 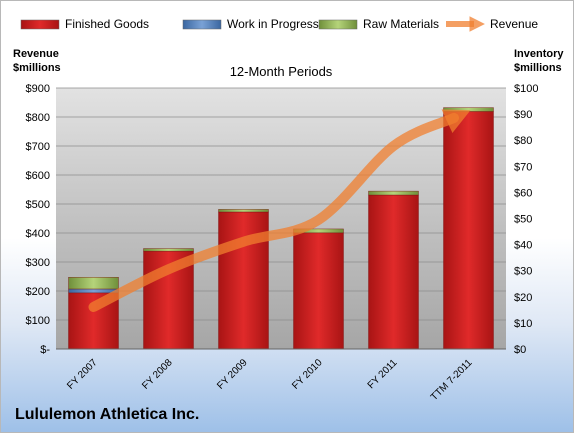 What do you see at coordinates (523, 141) in the screenshot?
I see `right-tick-label: $80` at bounding box center [523, 141].